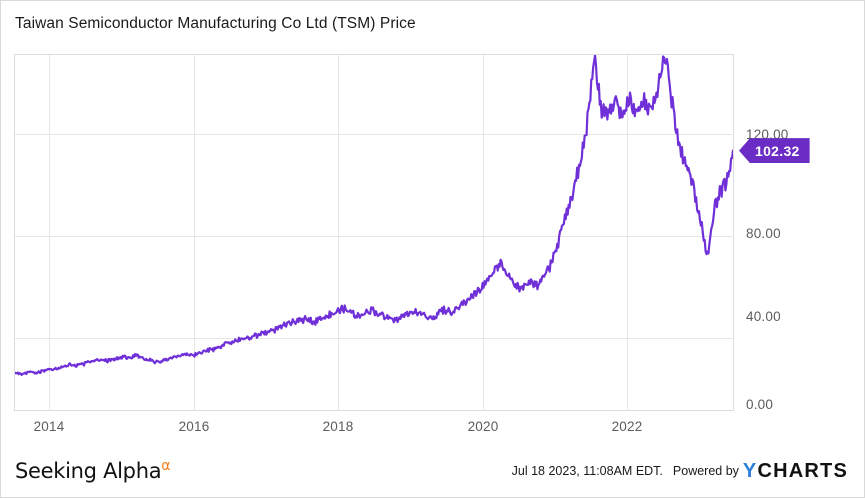 The height and width of the screenshot is (498, 865). I want to click on y-axis-tick-label: 40.00, so click(763, 316).